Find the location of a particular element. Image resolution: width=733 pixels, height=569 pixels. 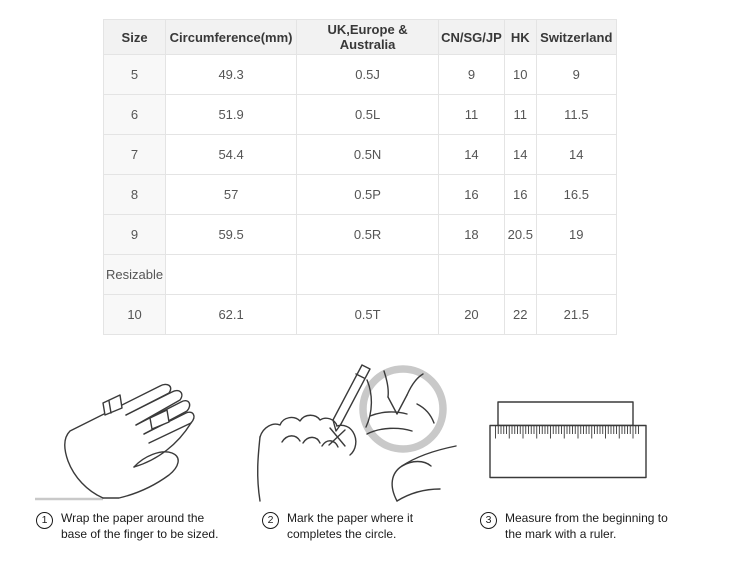

caption-line: Mark the paper where it is located at coordinates (350, 518).